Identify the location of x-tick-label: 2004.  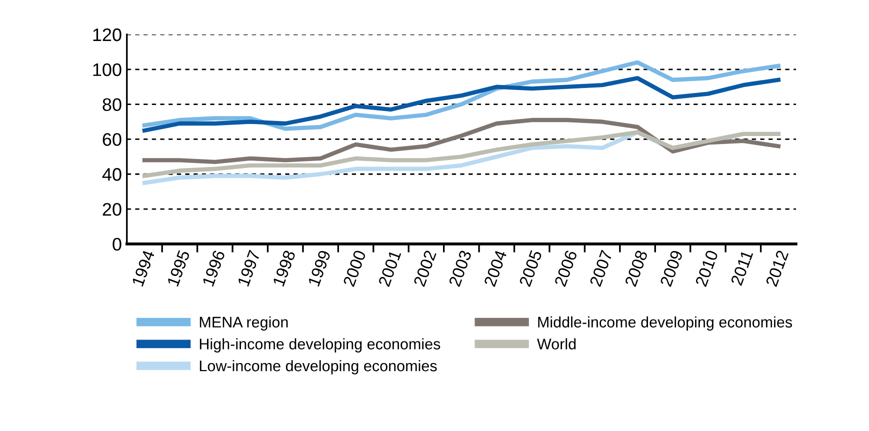
(496, 268).